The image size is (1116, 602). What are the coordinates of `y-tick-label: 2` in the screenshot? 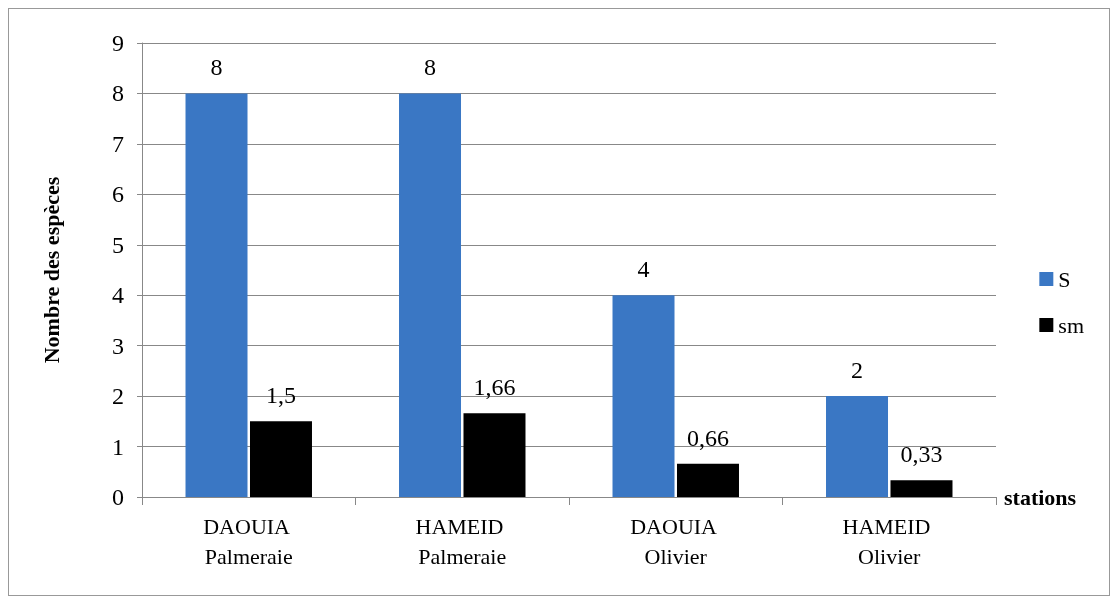 It's located at (118, 396).